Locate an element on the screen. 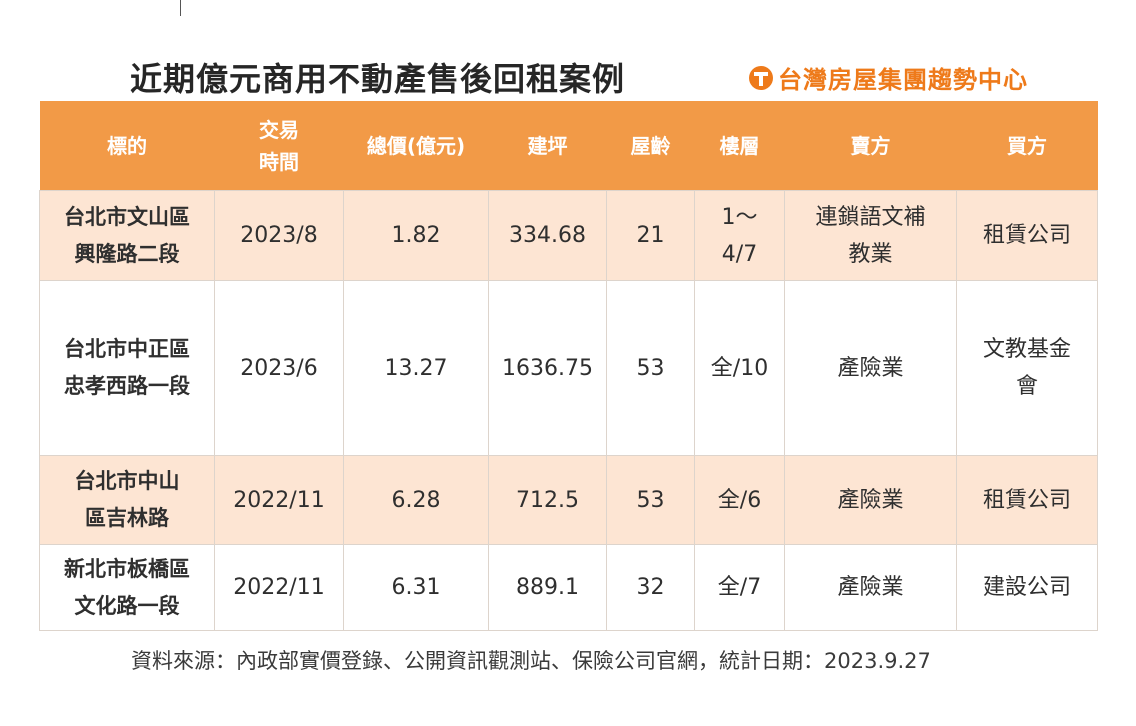 The width and height of the screenshot is (1136, 726). cell-floor: 全/7 is located at coordinates (739, 587).